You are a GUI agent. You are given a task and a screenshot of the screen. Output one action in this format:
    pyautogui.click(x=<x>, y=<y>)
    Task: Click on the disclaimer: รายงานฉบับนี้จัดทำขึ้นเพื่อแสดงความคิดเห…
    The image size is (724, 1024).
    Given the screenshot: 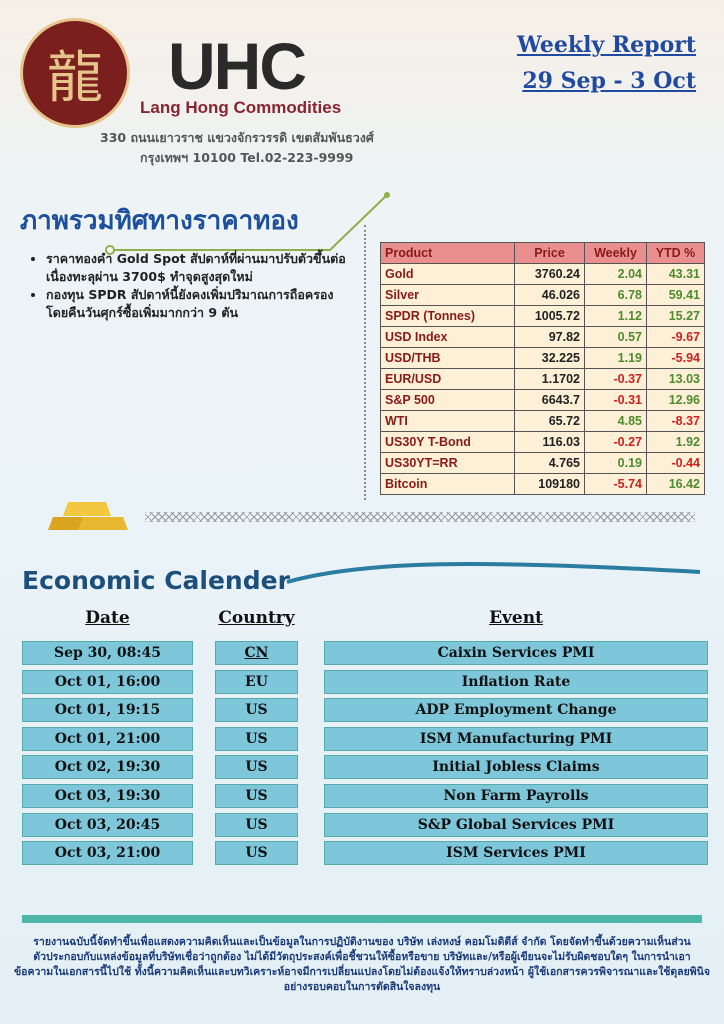 What is the action you would take?
    pyautogui.click(x=362, y=964)
    